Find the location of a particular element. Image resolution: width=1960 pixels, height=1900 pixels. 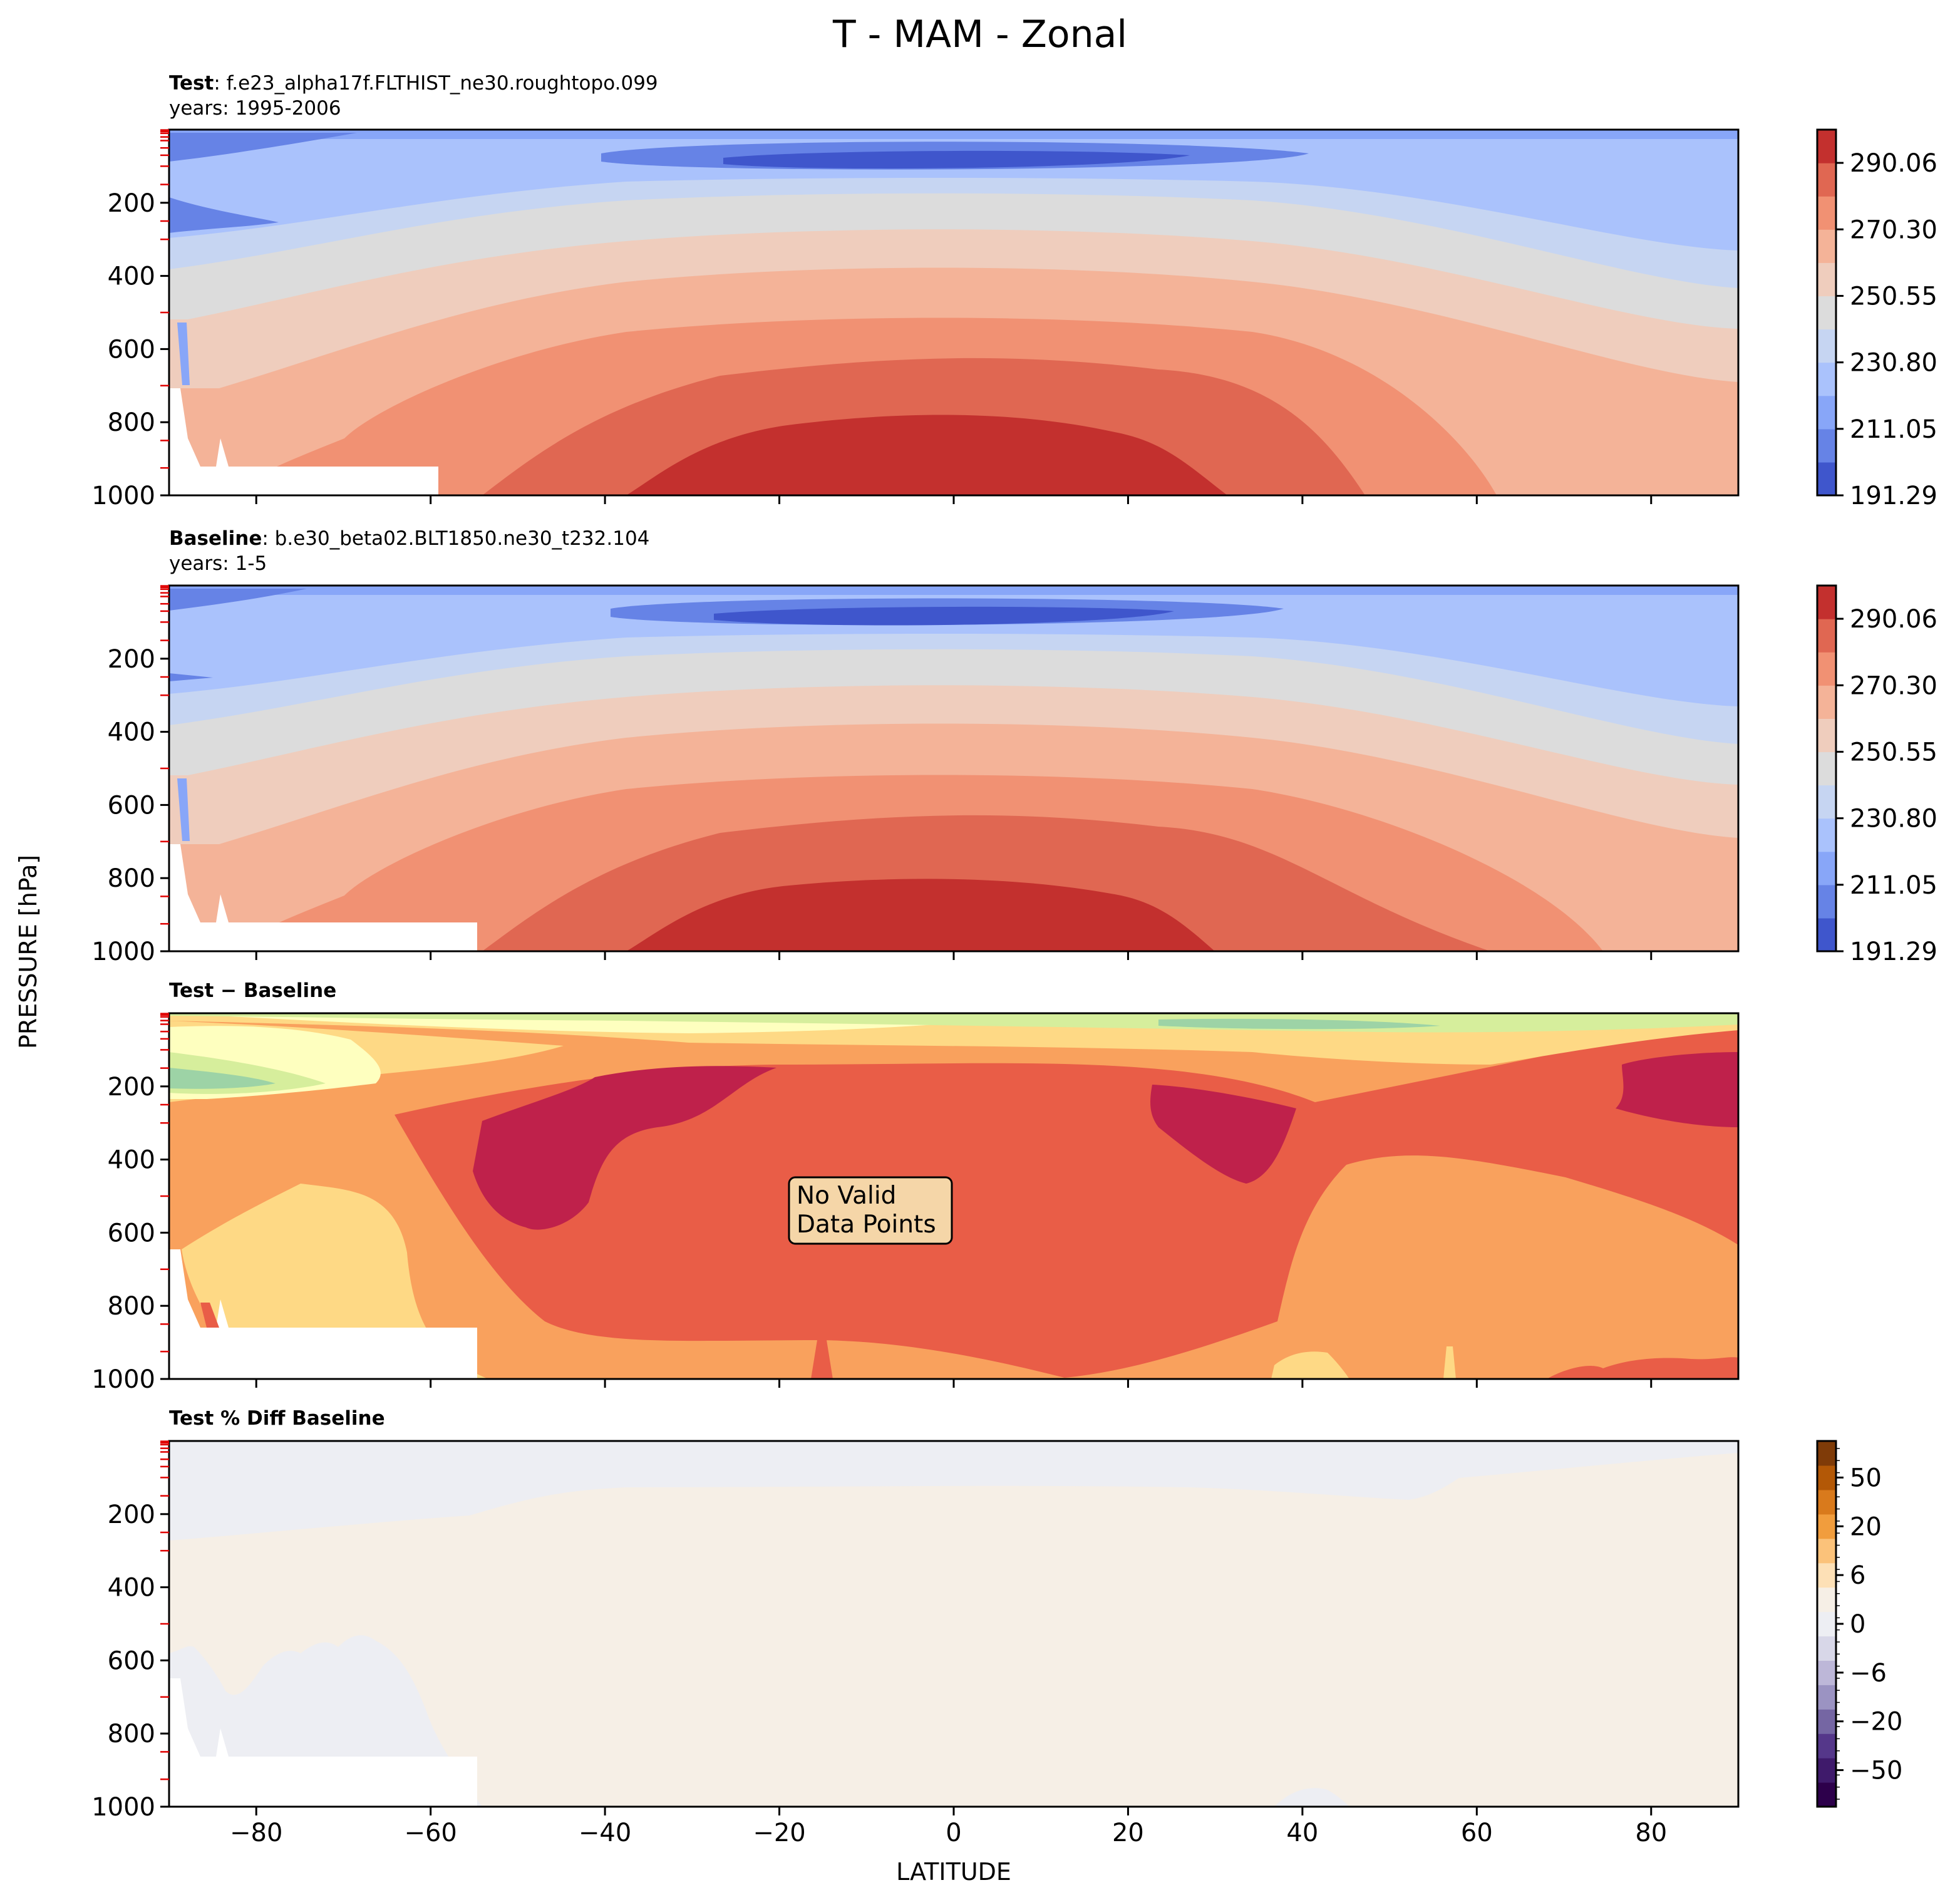

x-tick-label: −40 is located at coordinates (605, 1833).